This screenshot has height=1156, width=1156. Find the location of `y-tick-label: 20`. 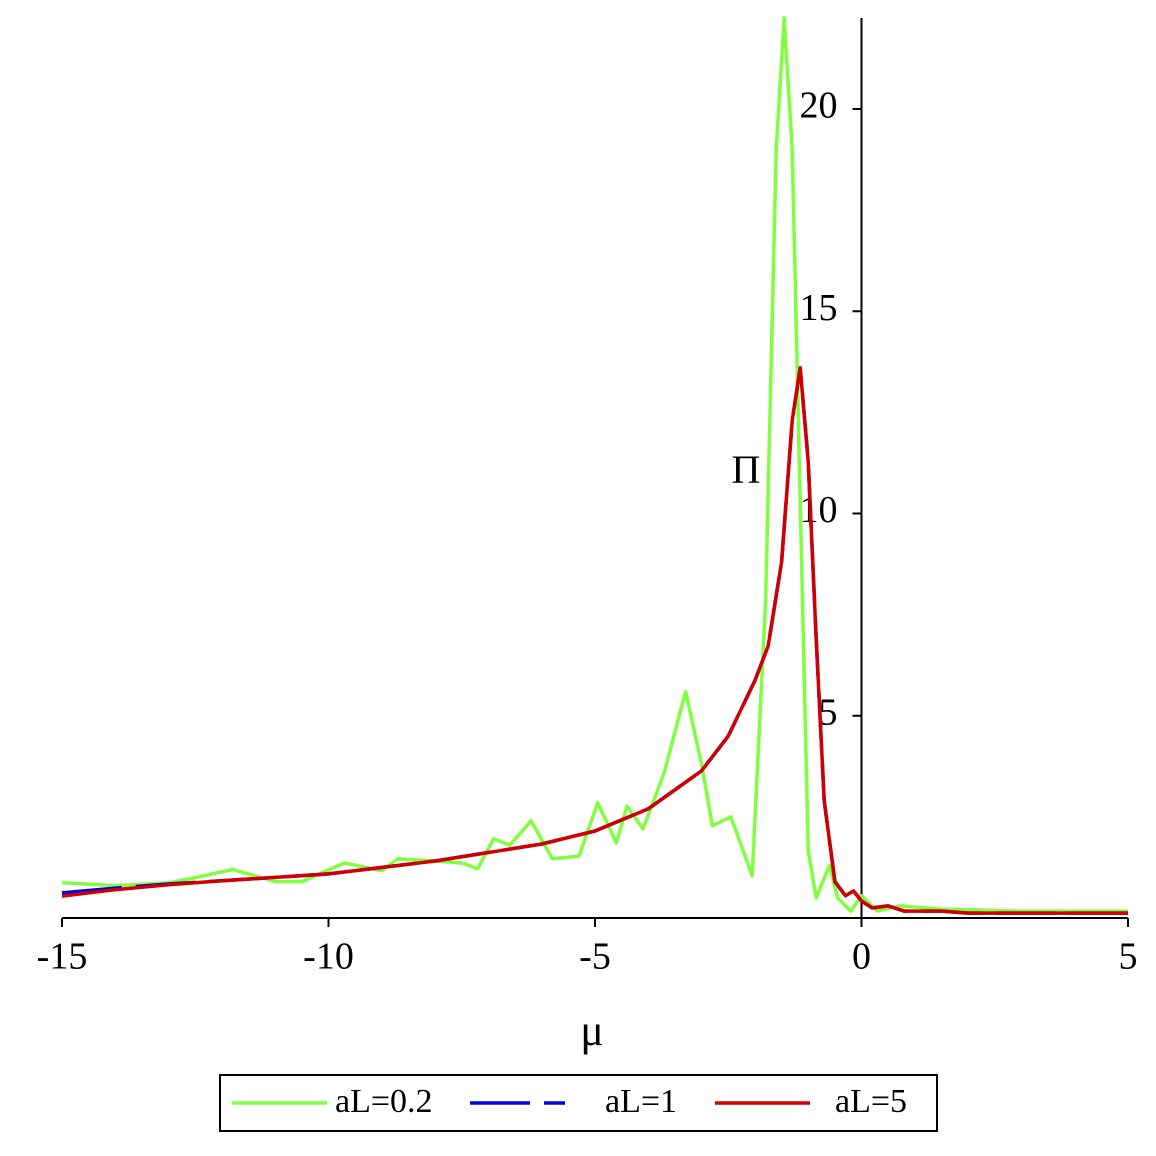

y-tick-label: 20 is located at coordinates (819, 106).